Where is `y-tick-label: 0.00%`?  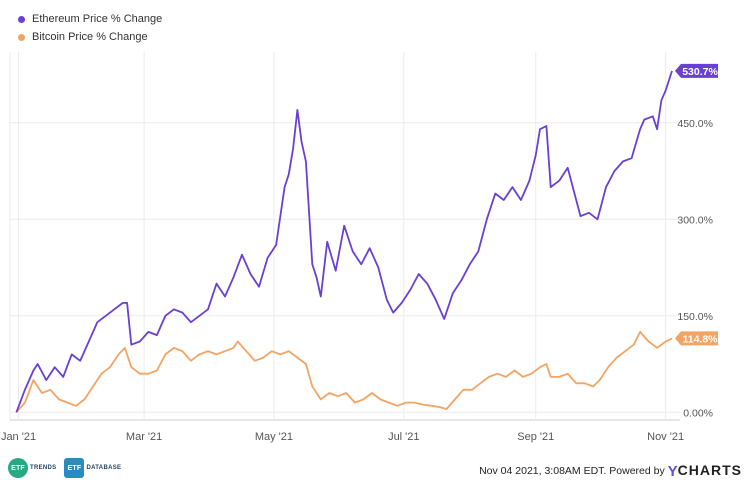 y-tick-label: 0.00% is located at coordinates (698, 413).